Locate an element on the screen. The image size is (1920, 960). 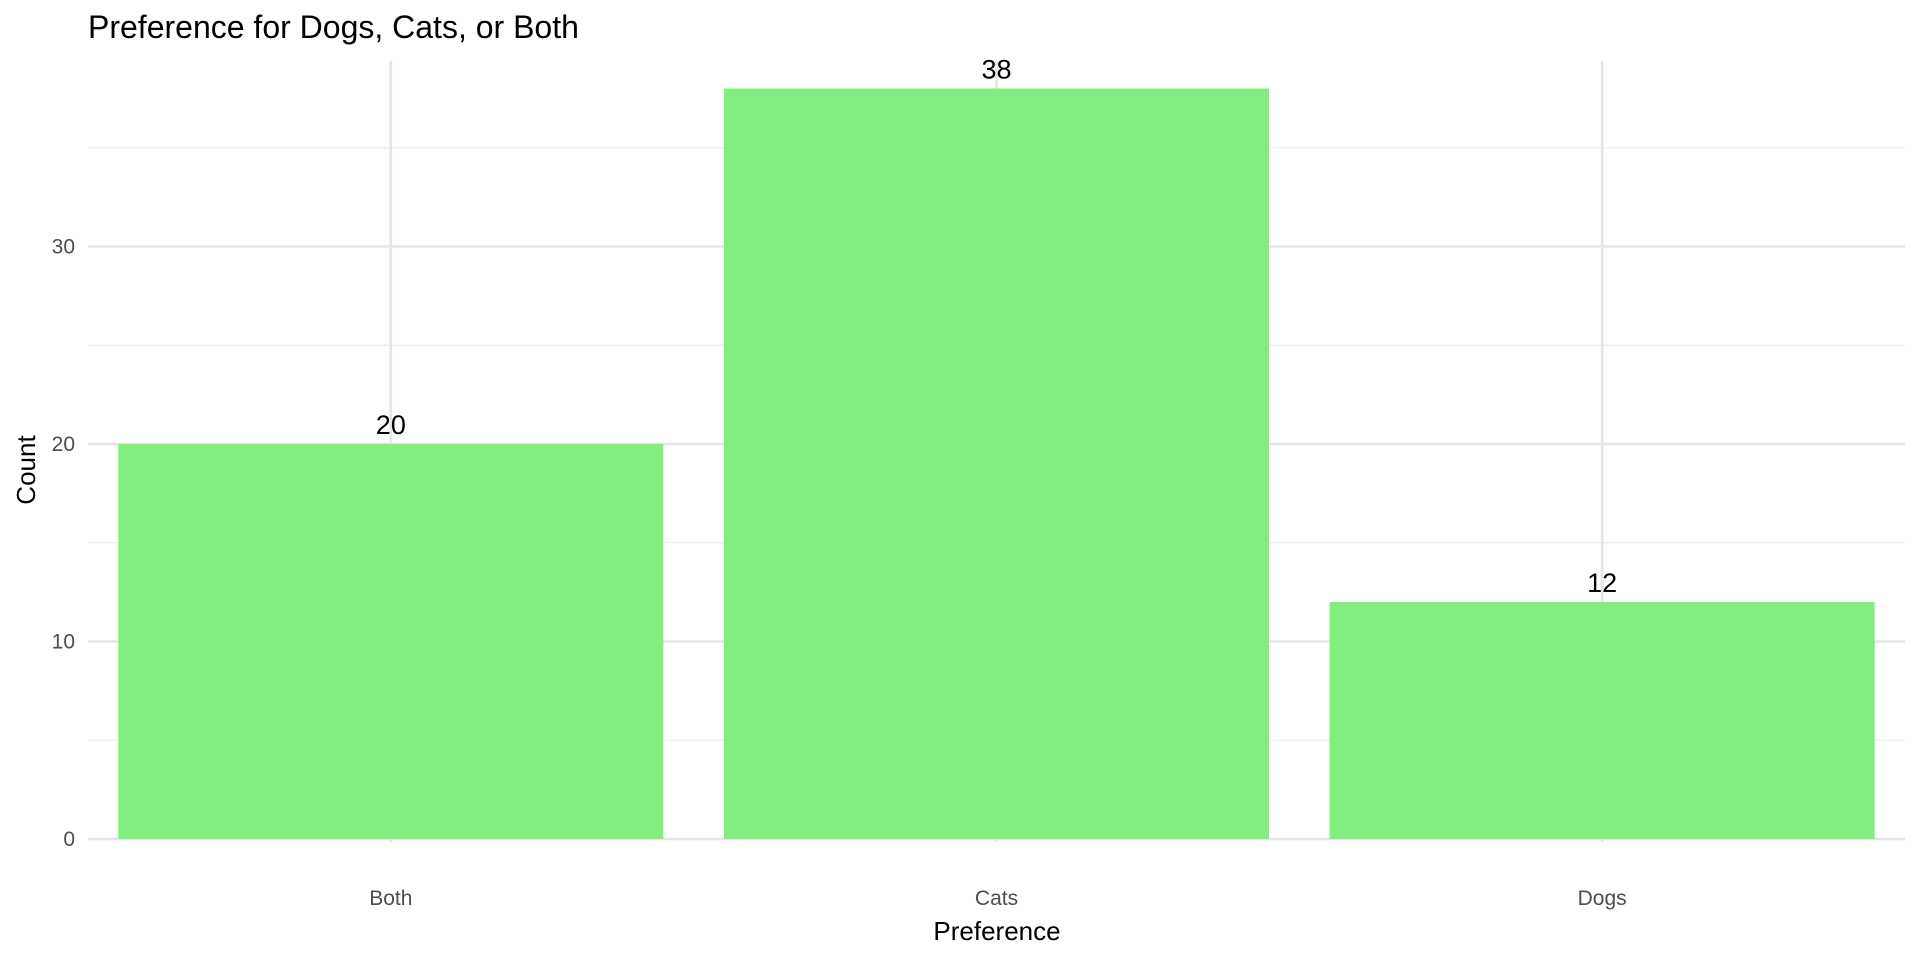
x-tick-label: Cats is located at coordinates (996, 898).